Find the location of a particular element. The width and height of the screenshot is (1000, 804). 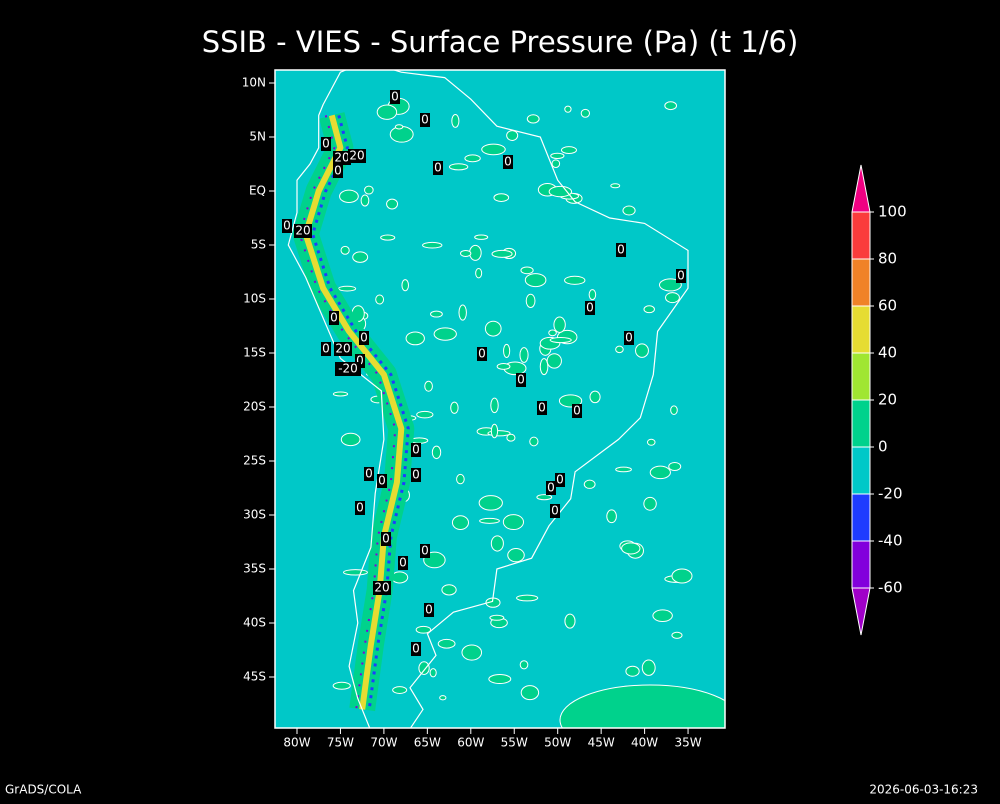

andes-blue is located at coordinates (360, 412).